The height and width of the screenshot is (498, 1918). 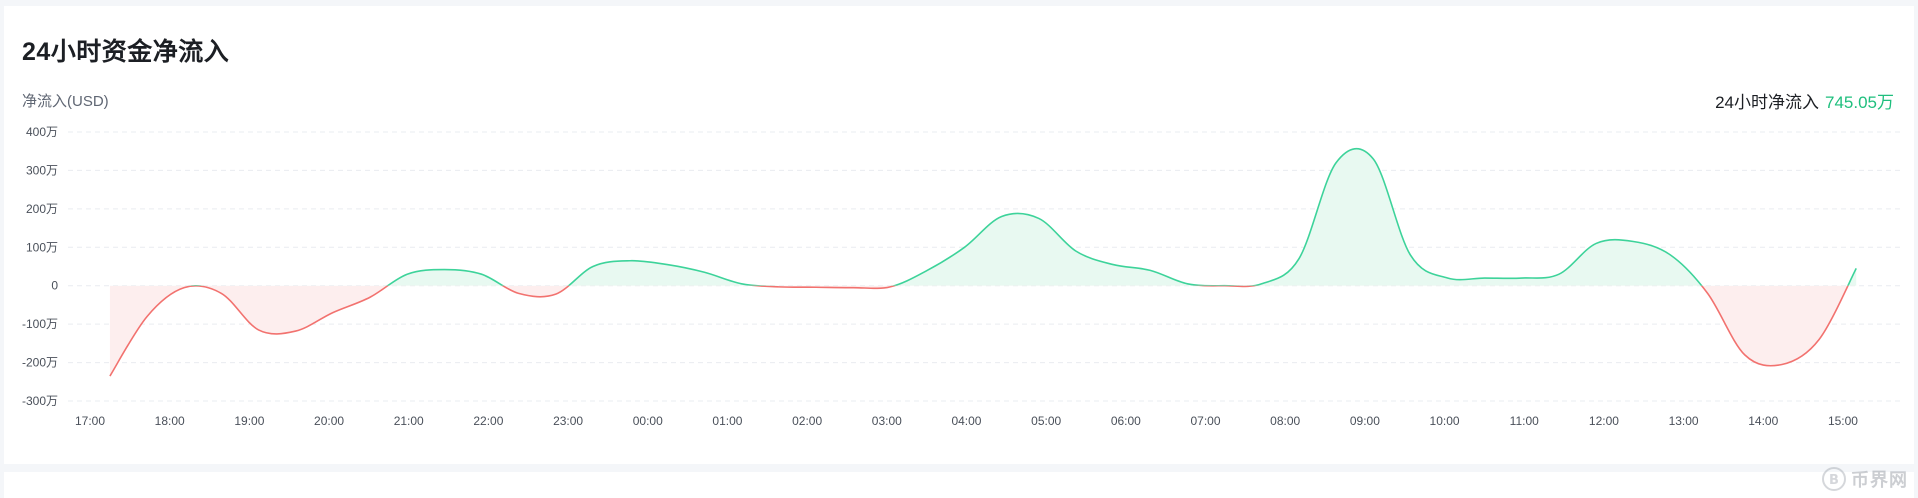 What do you see at coordinates (409, 421) in the screenshot?
I see `x-tick-label: 21:00` at bounding box center [409, 421].